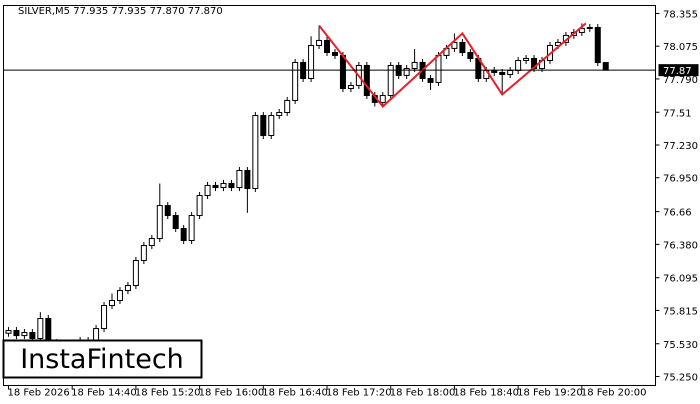 This screenshot has height=404, width=700. I want to click on y-tick-label: 76.380, so click(680, 245).